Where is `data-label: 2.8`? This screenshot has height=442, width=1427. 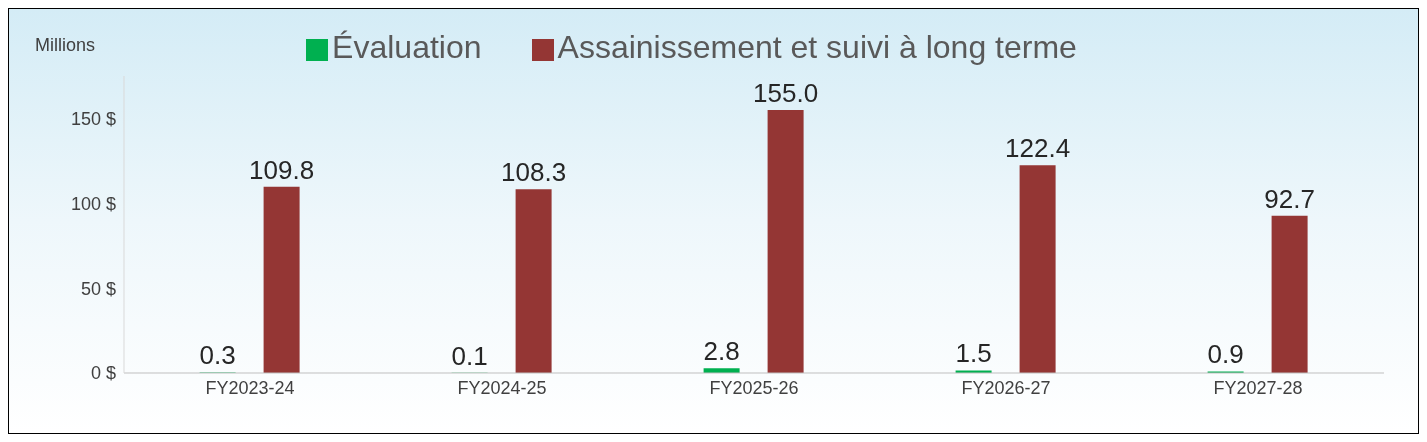
data-label: 2.8 is located at coordinates (721, 351).